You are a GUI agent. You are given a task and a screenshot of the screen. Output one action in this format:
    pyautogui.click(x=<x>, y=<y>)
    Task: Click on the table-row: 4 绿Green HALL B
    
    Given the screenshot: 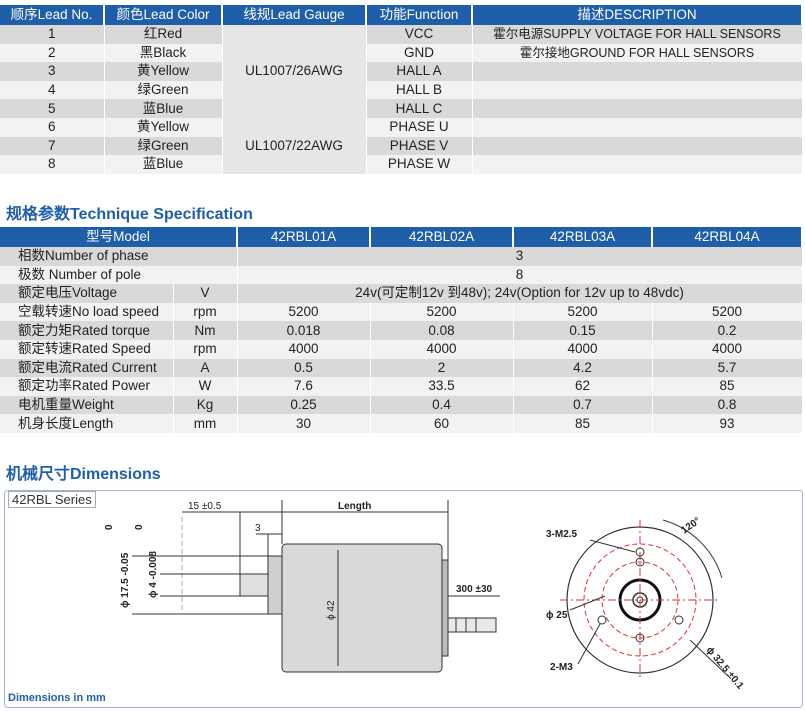 What is the action you would take?
    pyautogui.click(x=401, y=90)
    